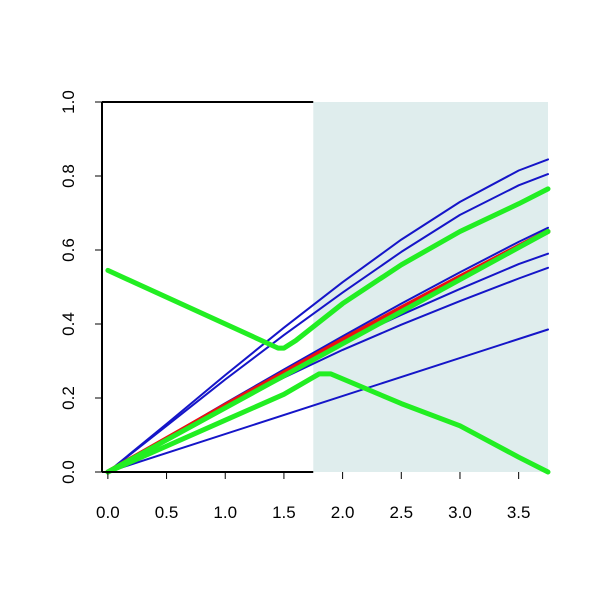  Describe the element at coordinates (68, 472) in the screenshot. I see `y-tick-label: 0.0` at that location.